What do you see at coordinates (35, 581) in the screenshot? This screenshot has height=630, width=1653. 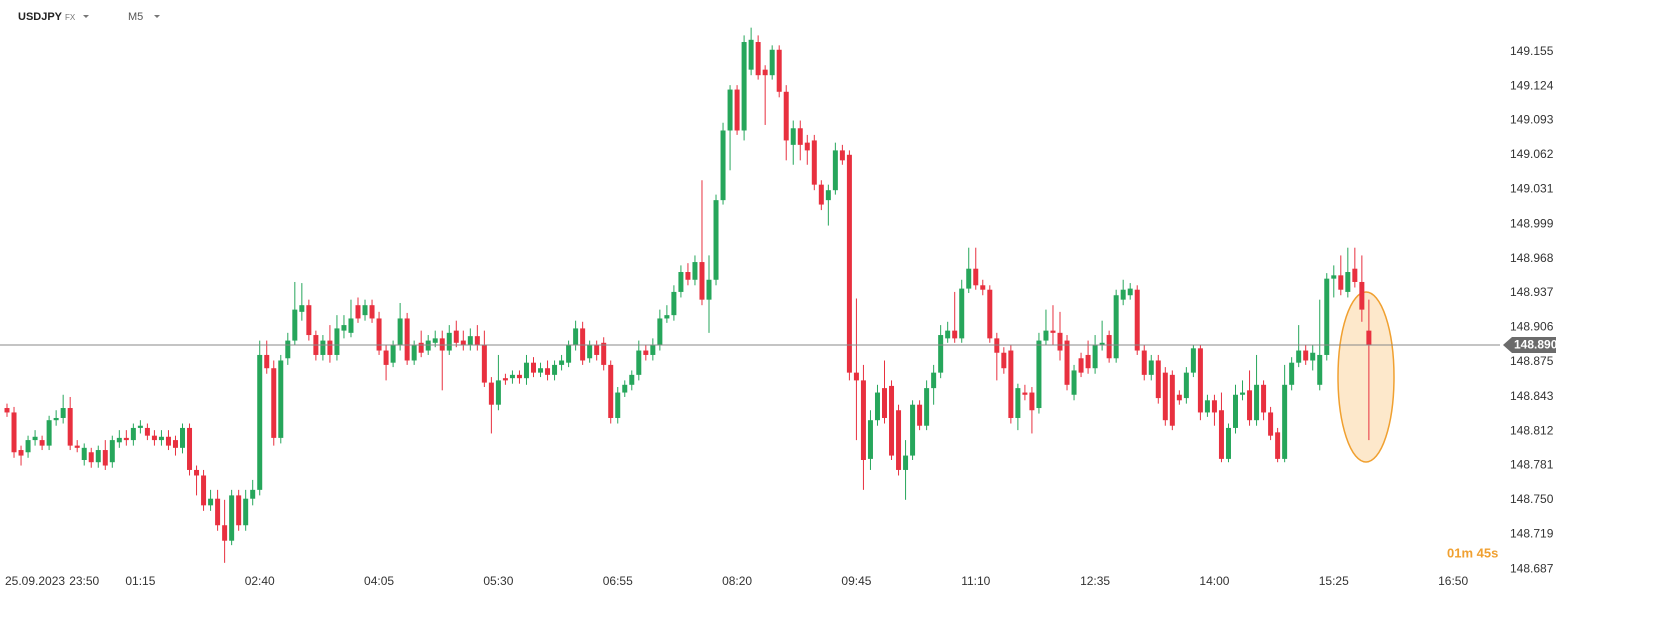 I see `date-label: 25.09.2023` at bounding box center [35, 581].